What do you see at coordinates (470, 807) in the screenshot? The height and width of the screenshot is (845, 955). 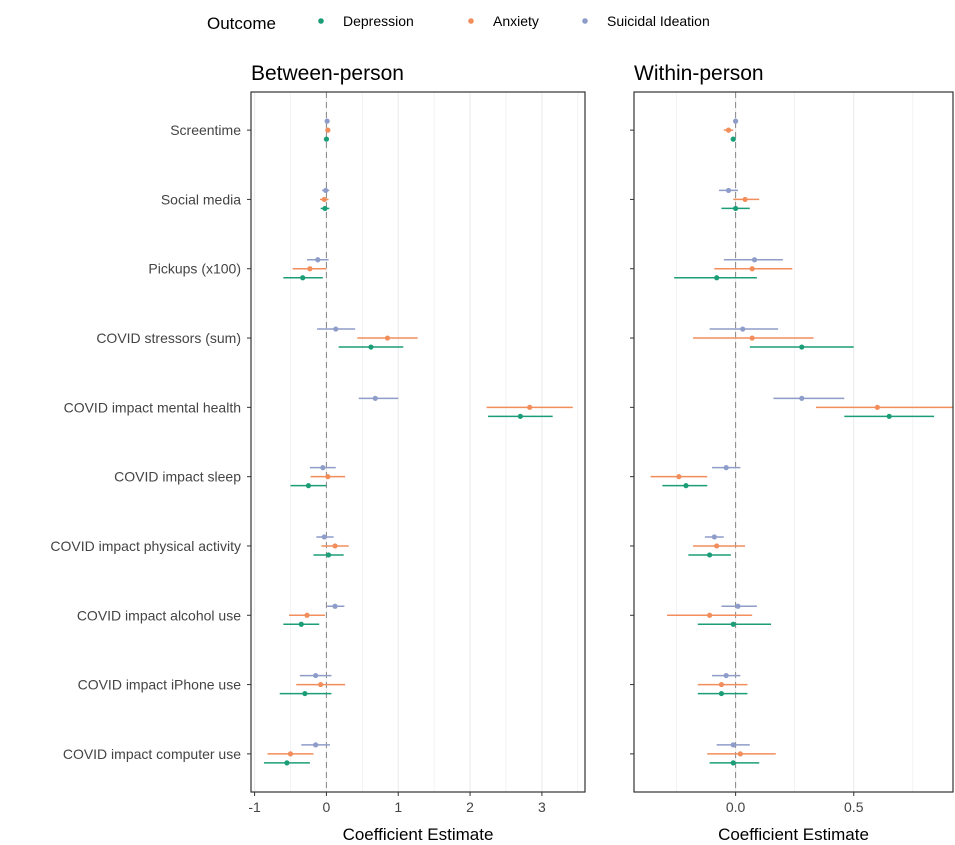 I see `x-tick-label: 2` at bounding box center [470, 807].